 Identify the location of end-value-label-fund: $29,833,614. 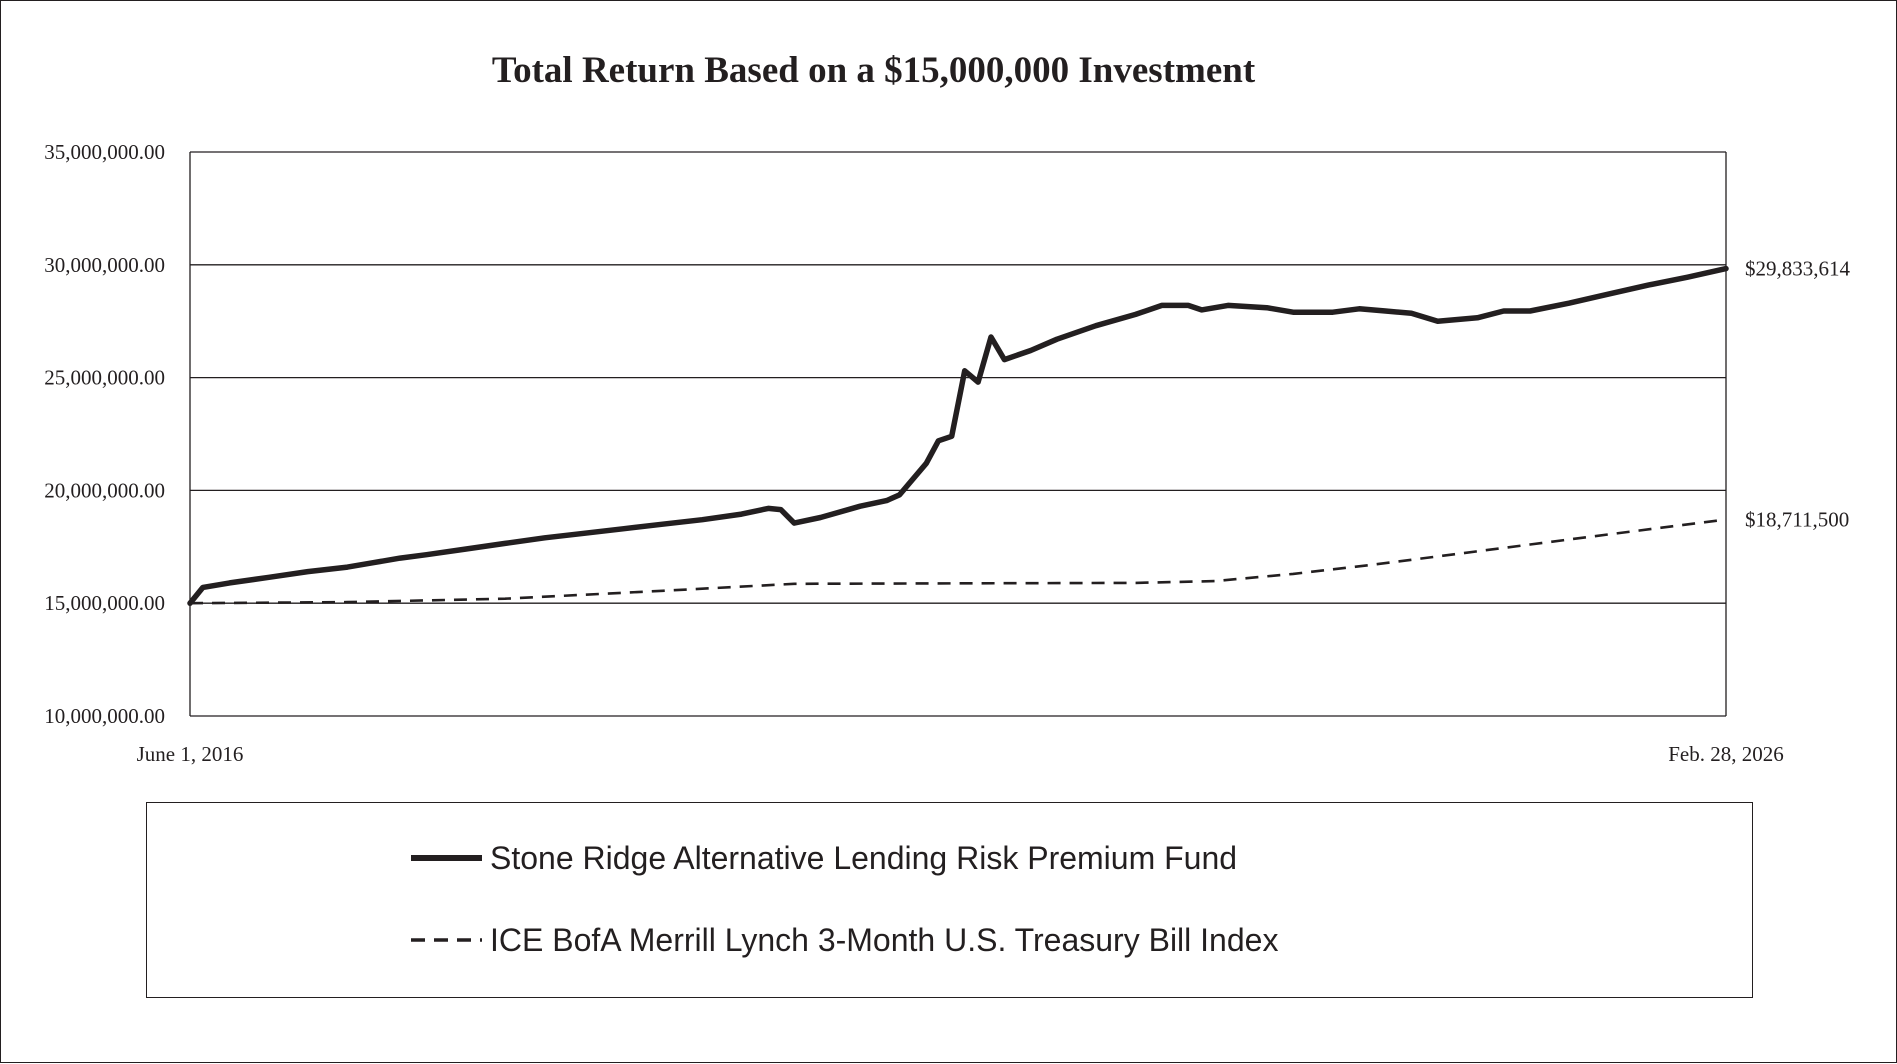
(1798, 269).